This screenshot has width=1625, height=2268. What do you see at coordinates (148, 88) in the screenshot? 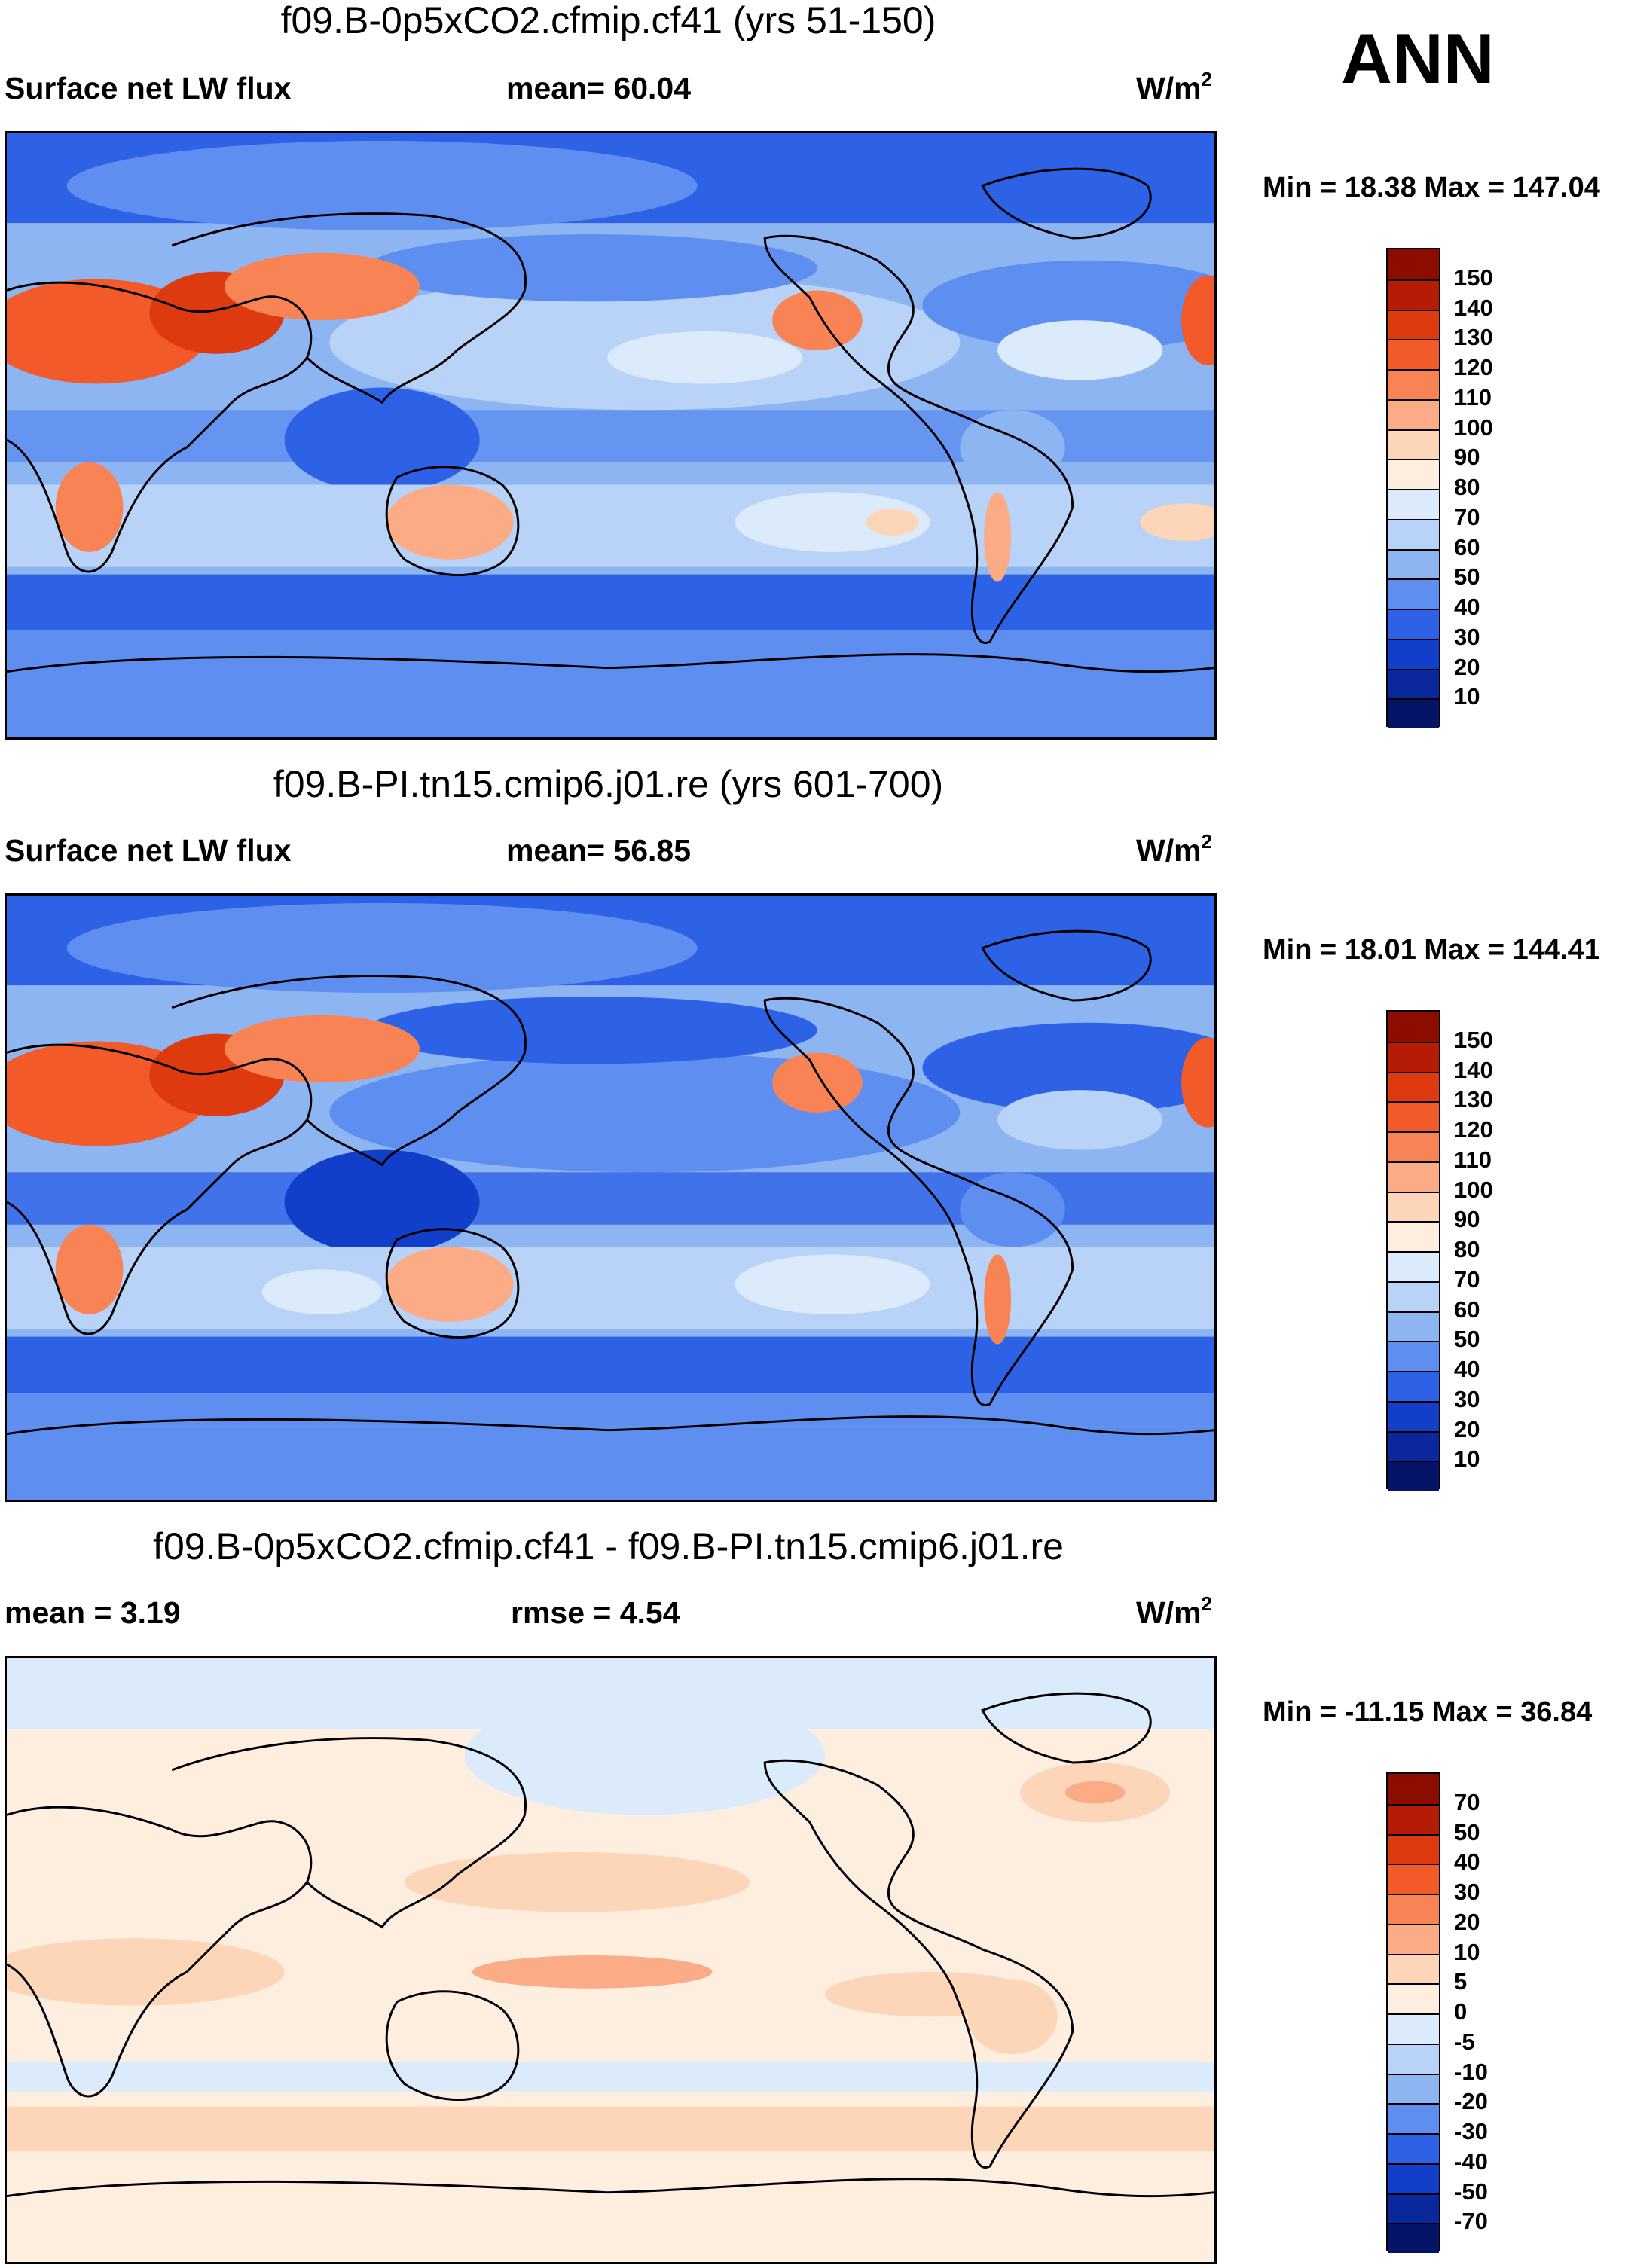
I see `panel1-left-label: Surface net LW flux` at bounding box center [148, 88].